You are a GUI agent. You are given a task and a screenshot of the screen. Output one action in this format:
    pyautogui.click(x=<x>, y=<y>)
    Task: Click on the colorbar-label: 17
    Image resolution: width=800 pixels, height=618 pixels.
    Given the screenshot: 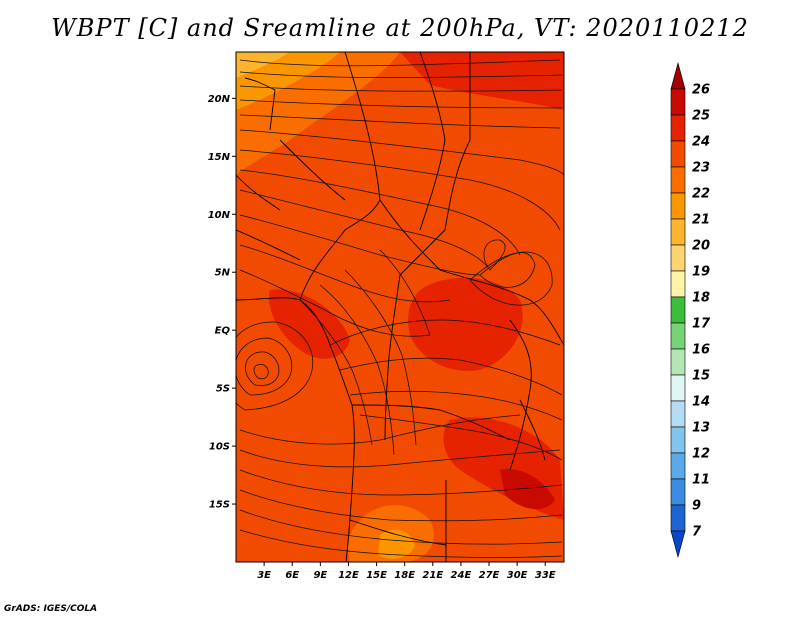 What is the action you would take?
    pyautogui.click(x=701, y=324)
    